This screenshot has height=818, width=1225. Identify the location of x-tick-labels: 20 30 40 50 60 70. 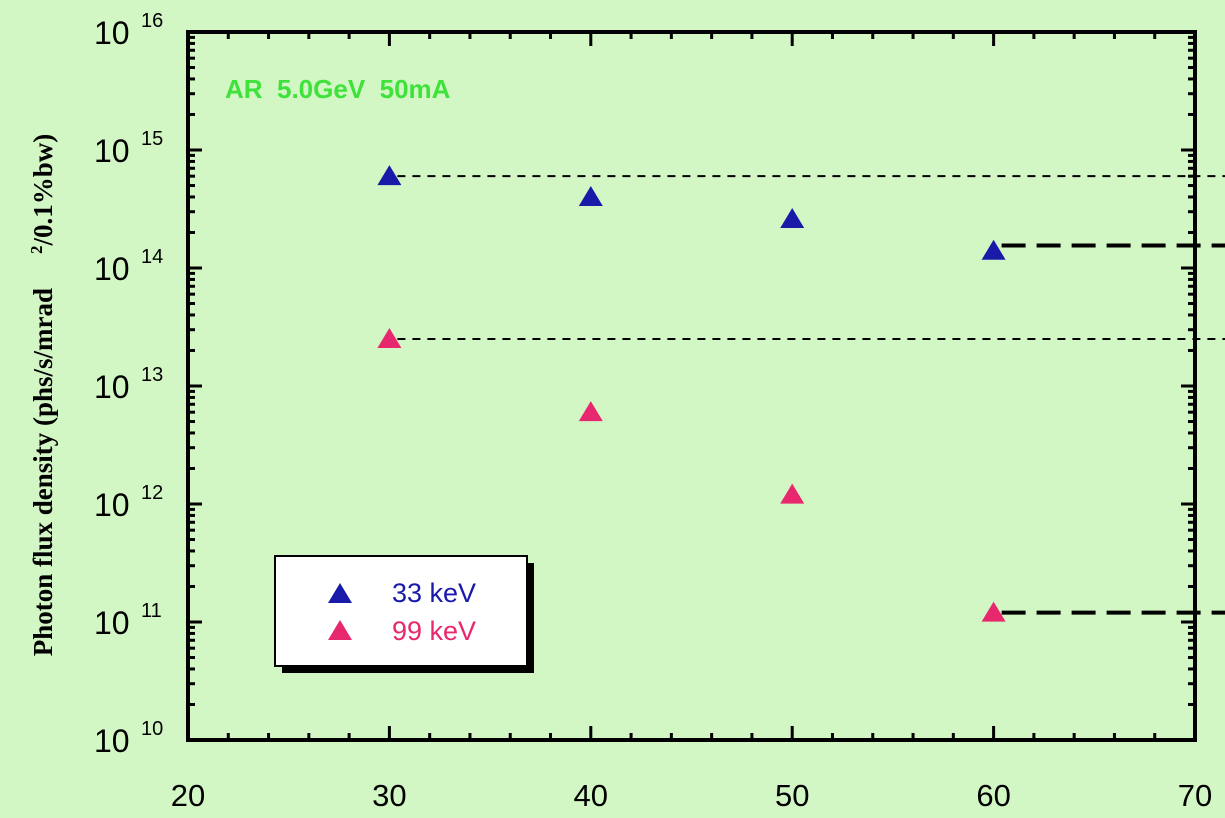
(691, 795).